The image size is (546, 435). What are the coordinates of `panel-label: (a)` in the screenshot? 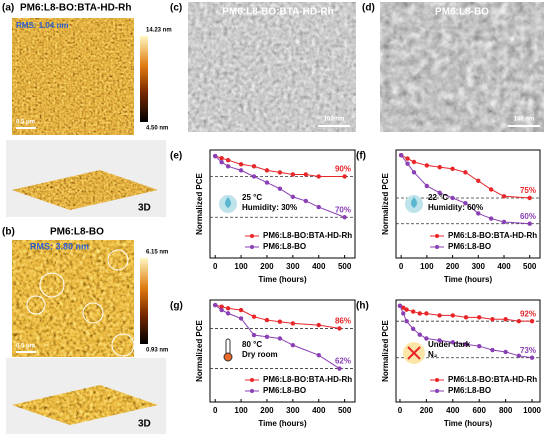 It's located at (8, 8).